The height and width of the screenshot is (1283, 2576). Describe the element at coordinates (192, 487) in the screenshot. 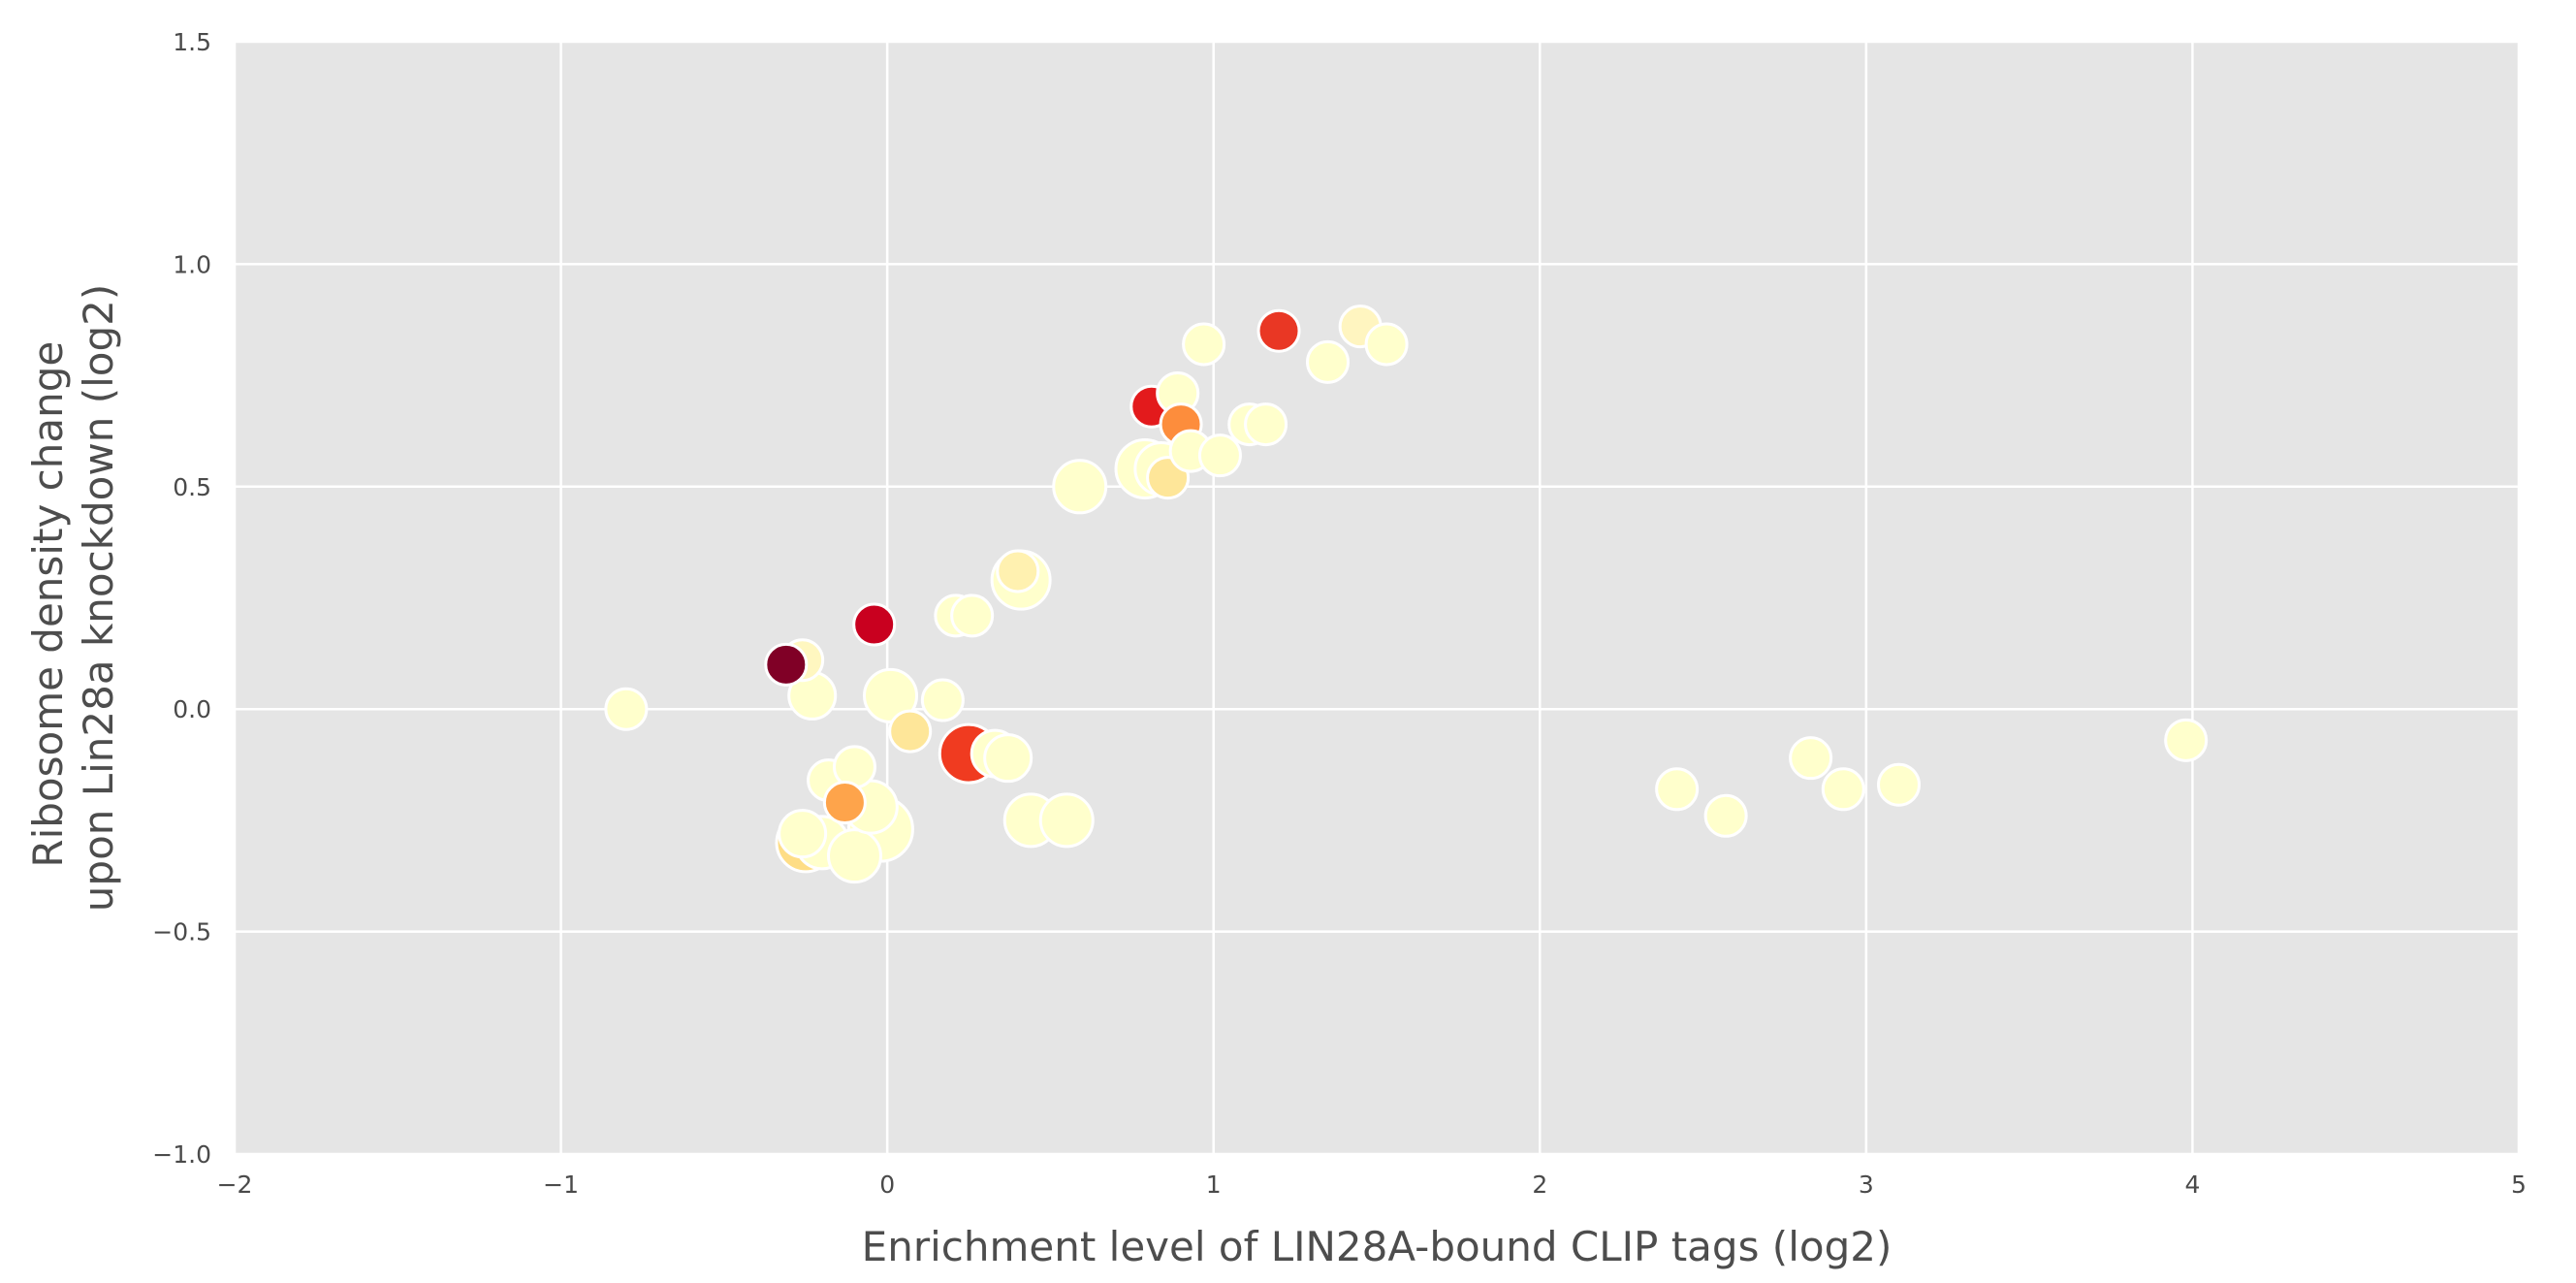

I see `y-tick-label: 0.5` at that location.